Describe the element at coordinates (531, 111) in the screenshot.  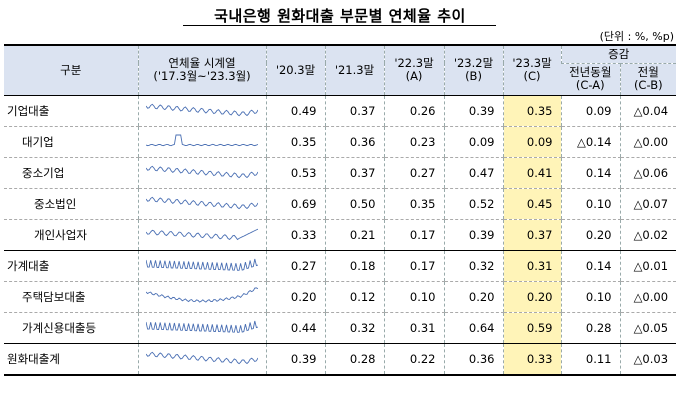
I see `value-2023-03: 0.35` at that location.